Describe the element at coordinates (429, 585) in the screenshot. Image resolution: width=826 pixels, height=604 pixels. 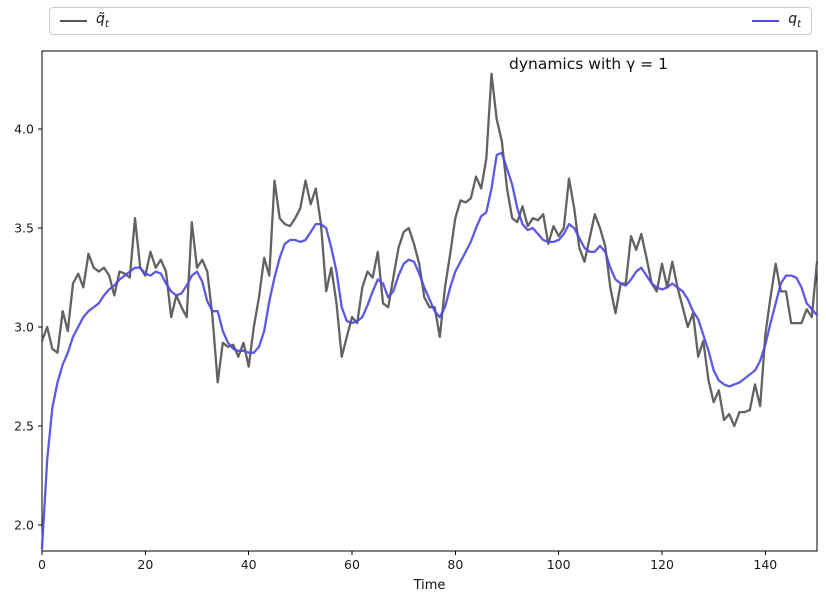
I see `x-axis-label: Time` at that location.